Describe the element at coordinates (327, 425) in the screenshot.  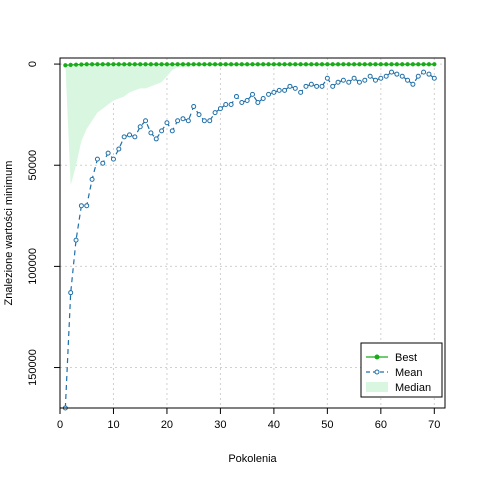
I see `x-tick-label: 50` at that location.